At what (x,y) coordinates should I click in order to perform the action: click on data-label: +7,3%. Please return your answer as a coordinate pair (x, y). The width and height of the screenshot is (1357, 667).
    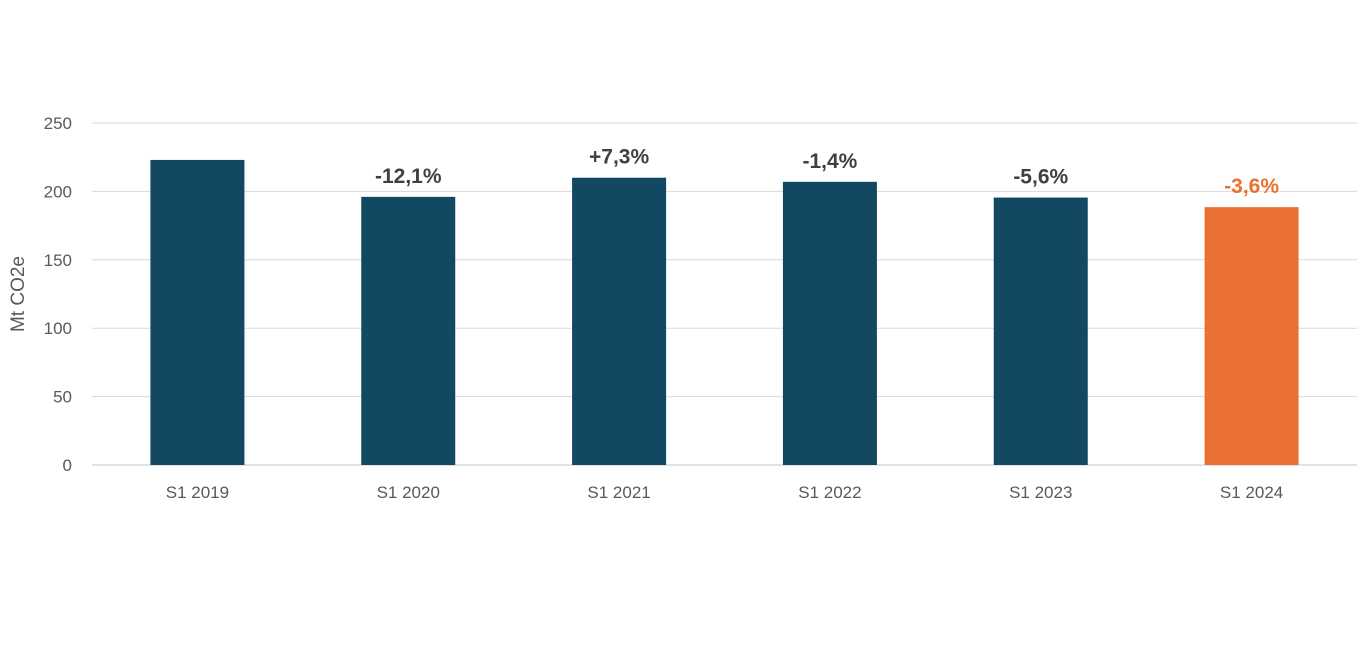
    Looking at the image, I should click on (619, 157).